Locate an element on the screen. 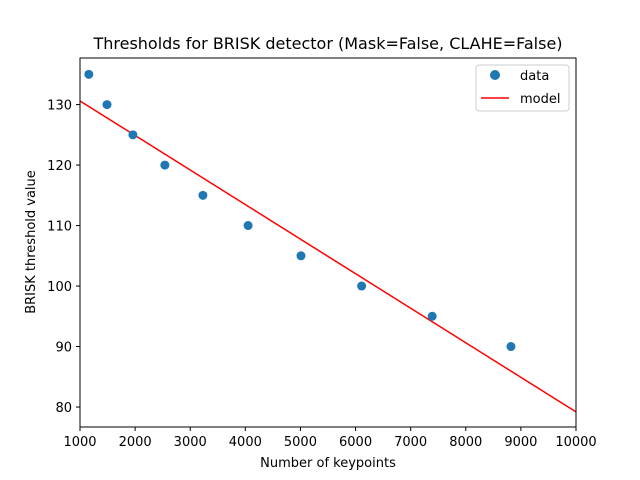 The height and width of the screenshot is (480, 640). x-tick-label: 9000 is located at coordinates (520, 442).